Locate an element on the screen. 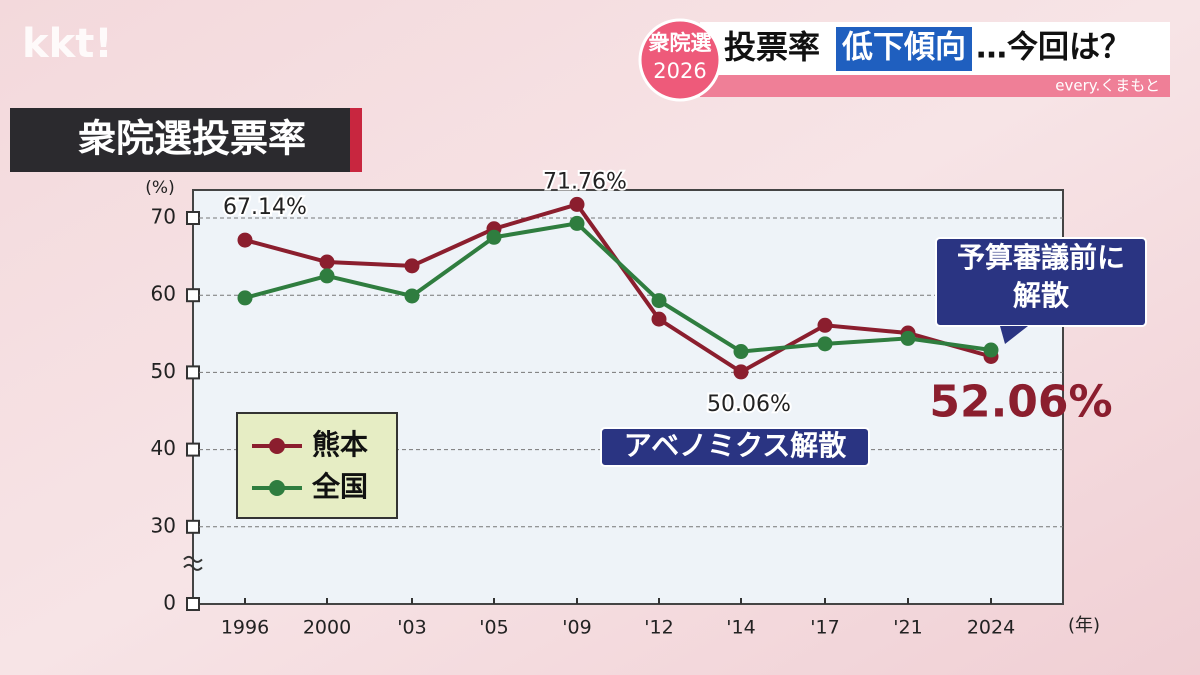 Image resolution: width=1200 pixels, height=675 pixels. x-tick-label: 2000 is located at coordinates (327, 628).